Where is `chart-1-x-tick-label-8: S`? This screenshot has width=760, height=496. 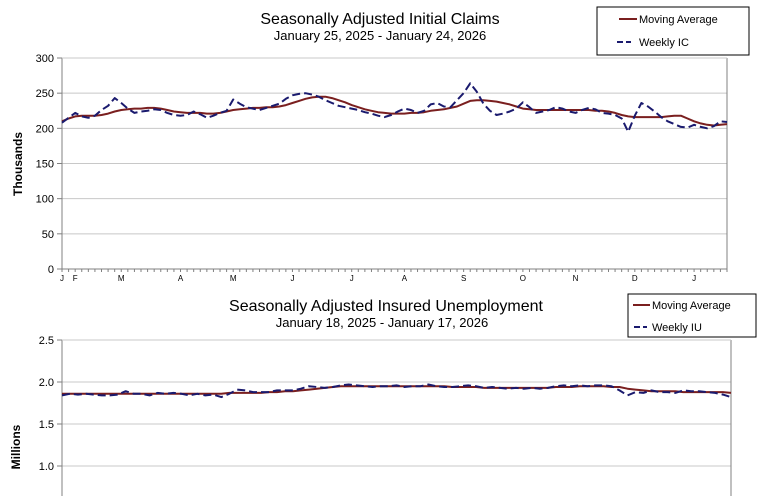 chart-1-x-tick-label-8: S is located at coordinates (463, 278).